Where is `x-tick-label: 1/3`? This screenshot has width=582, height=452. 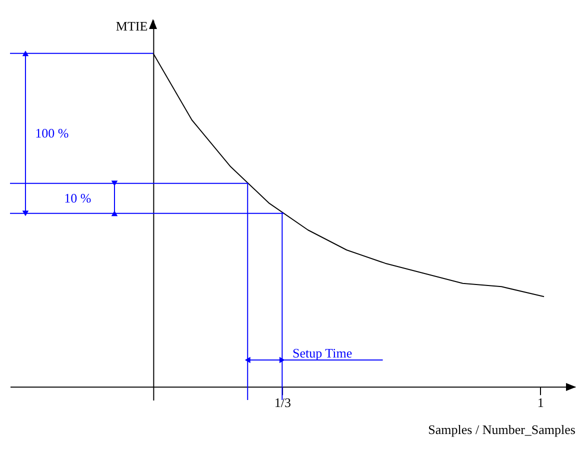
x-tick-label: 1/3 is located at coordinates (282, 402).